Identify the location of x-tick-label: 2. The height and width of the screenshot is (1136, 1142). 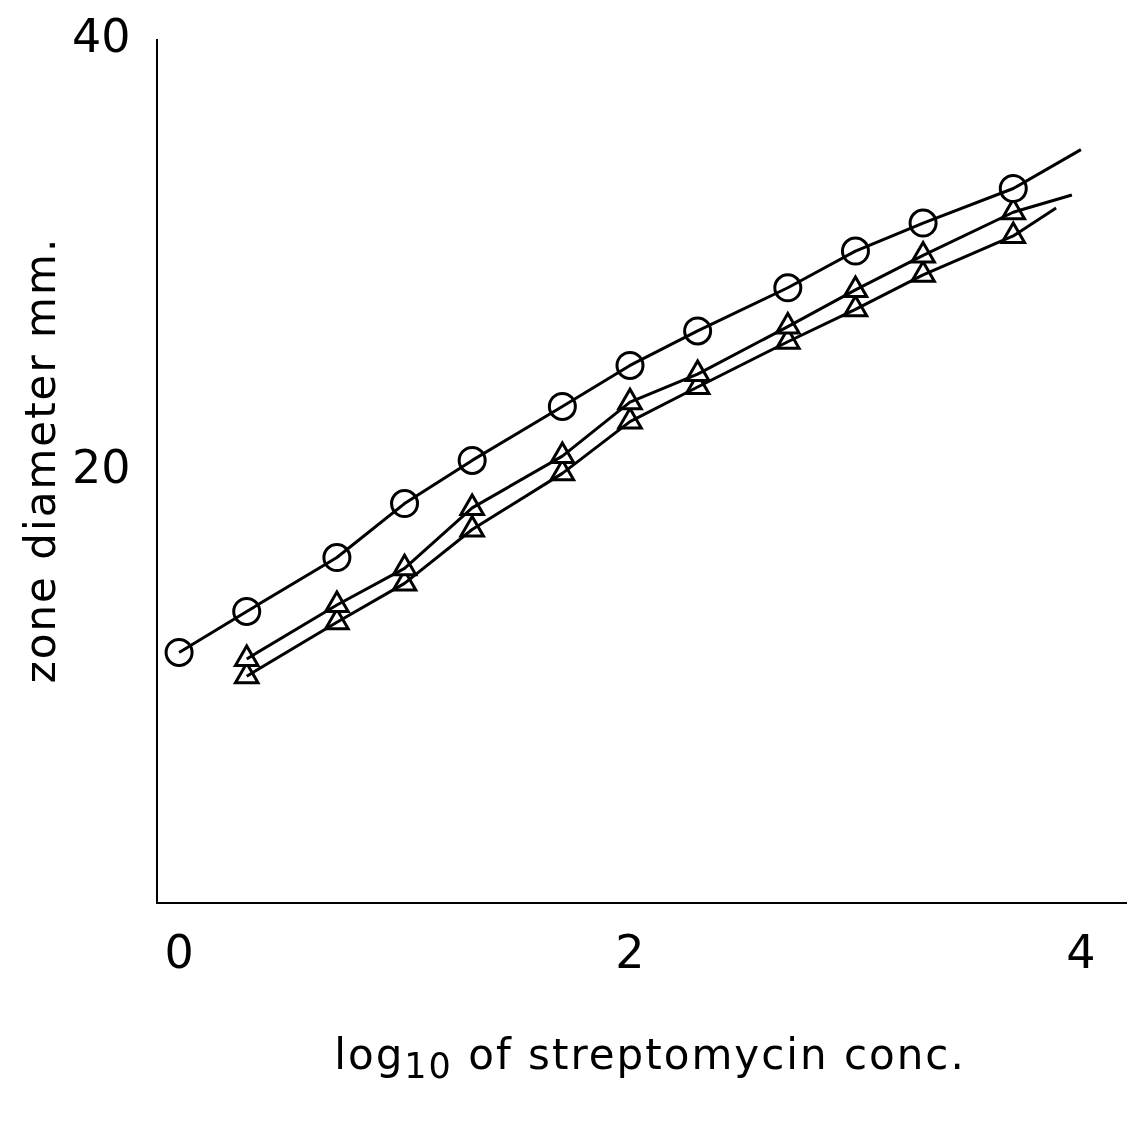
(630, 952).